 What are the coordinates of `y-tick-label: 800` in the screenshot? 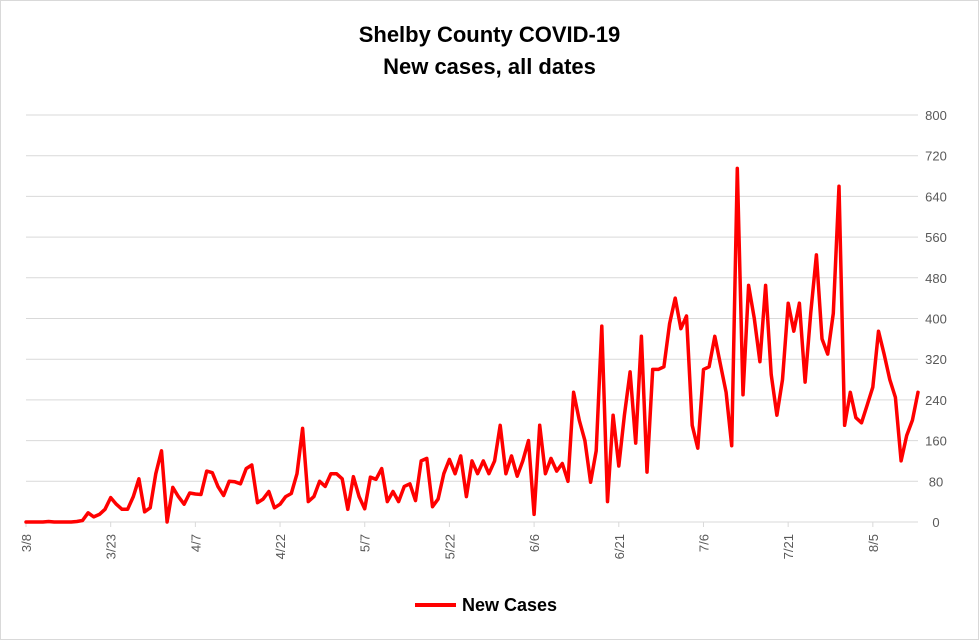 It's located at (936, 115).